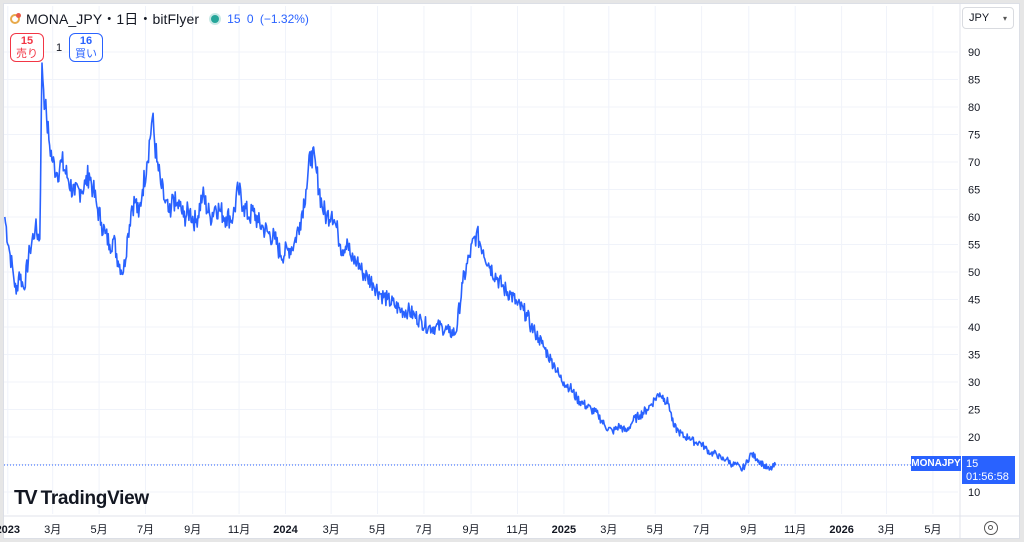 This screenshot has width=1024, height=542. I want to click on tradingview-logo-icon: TV, so click(26, 498).